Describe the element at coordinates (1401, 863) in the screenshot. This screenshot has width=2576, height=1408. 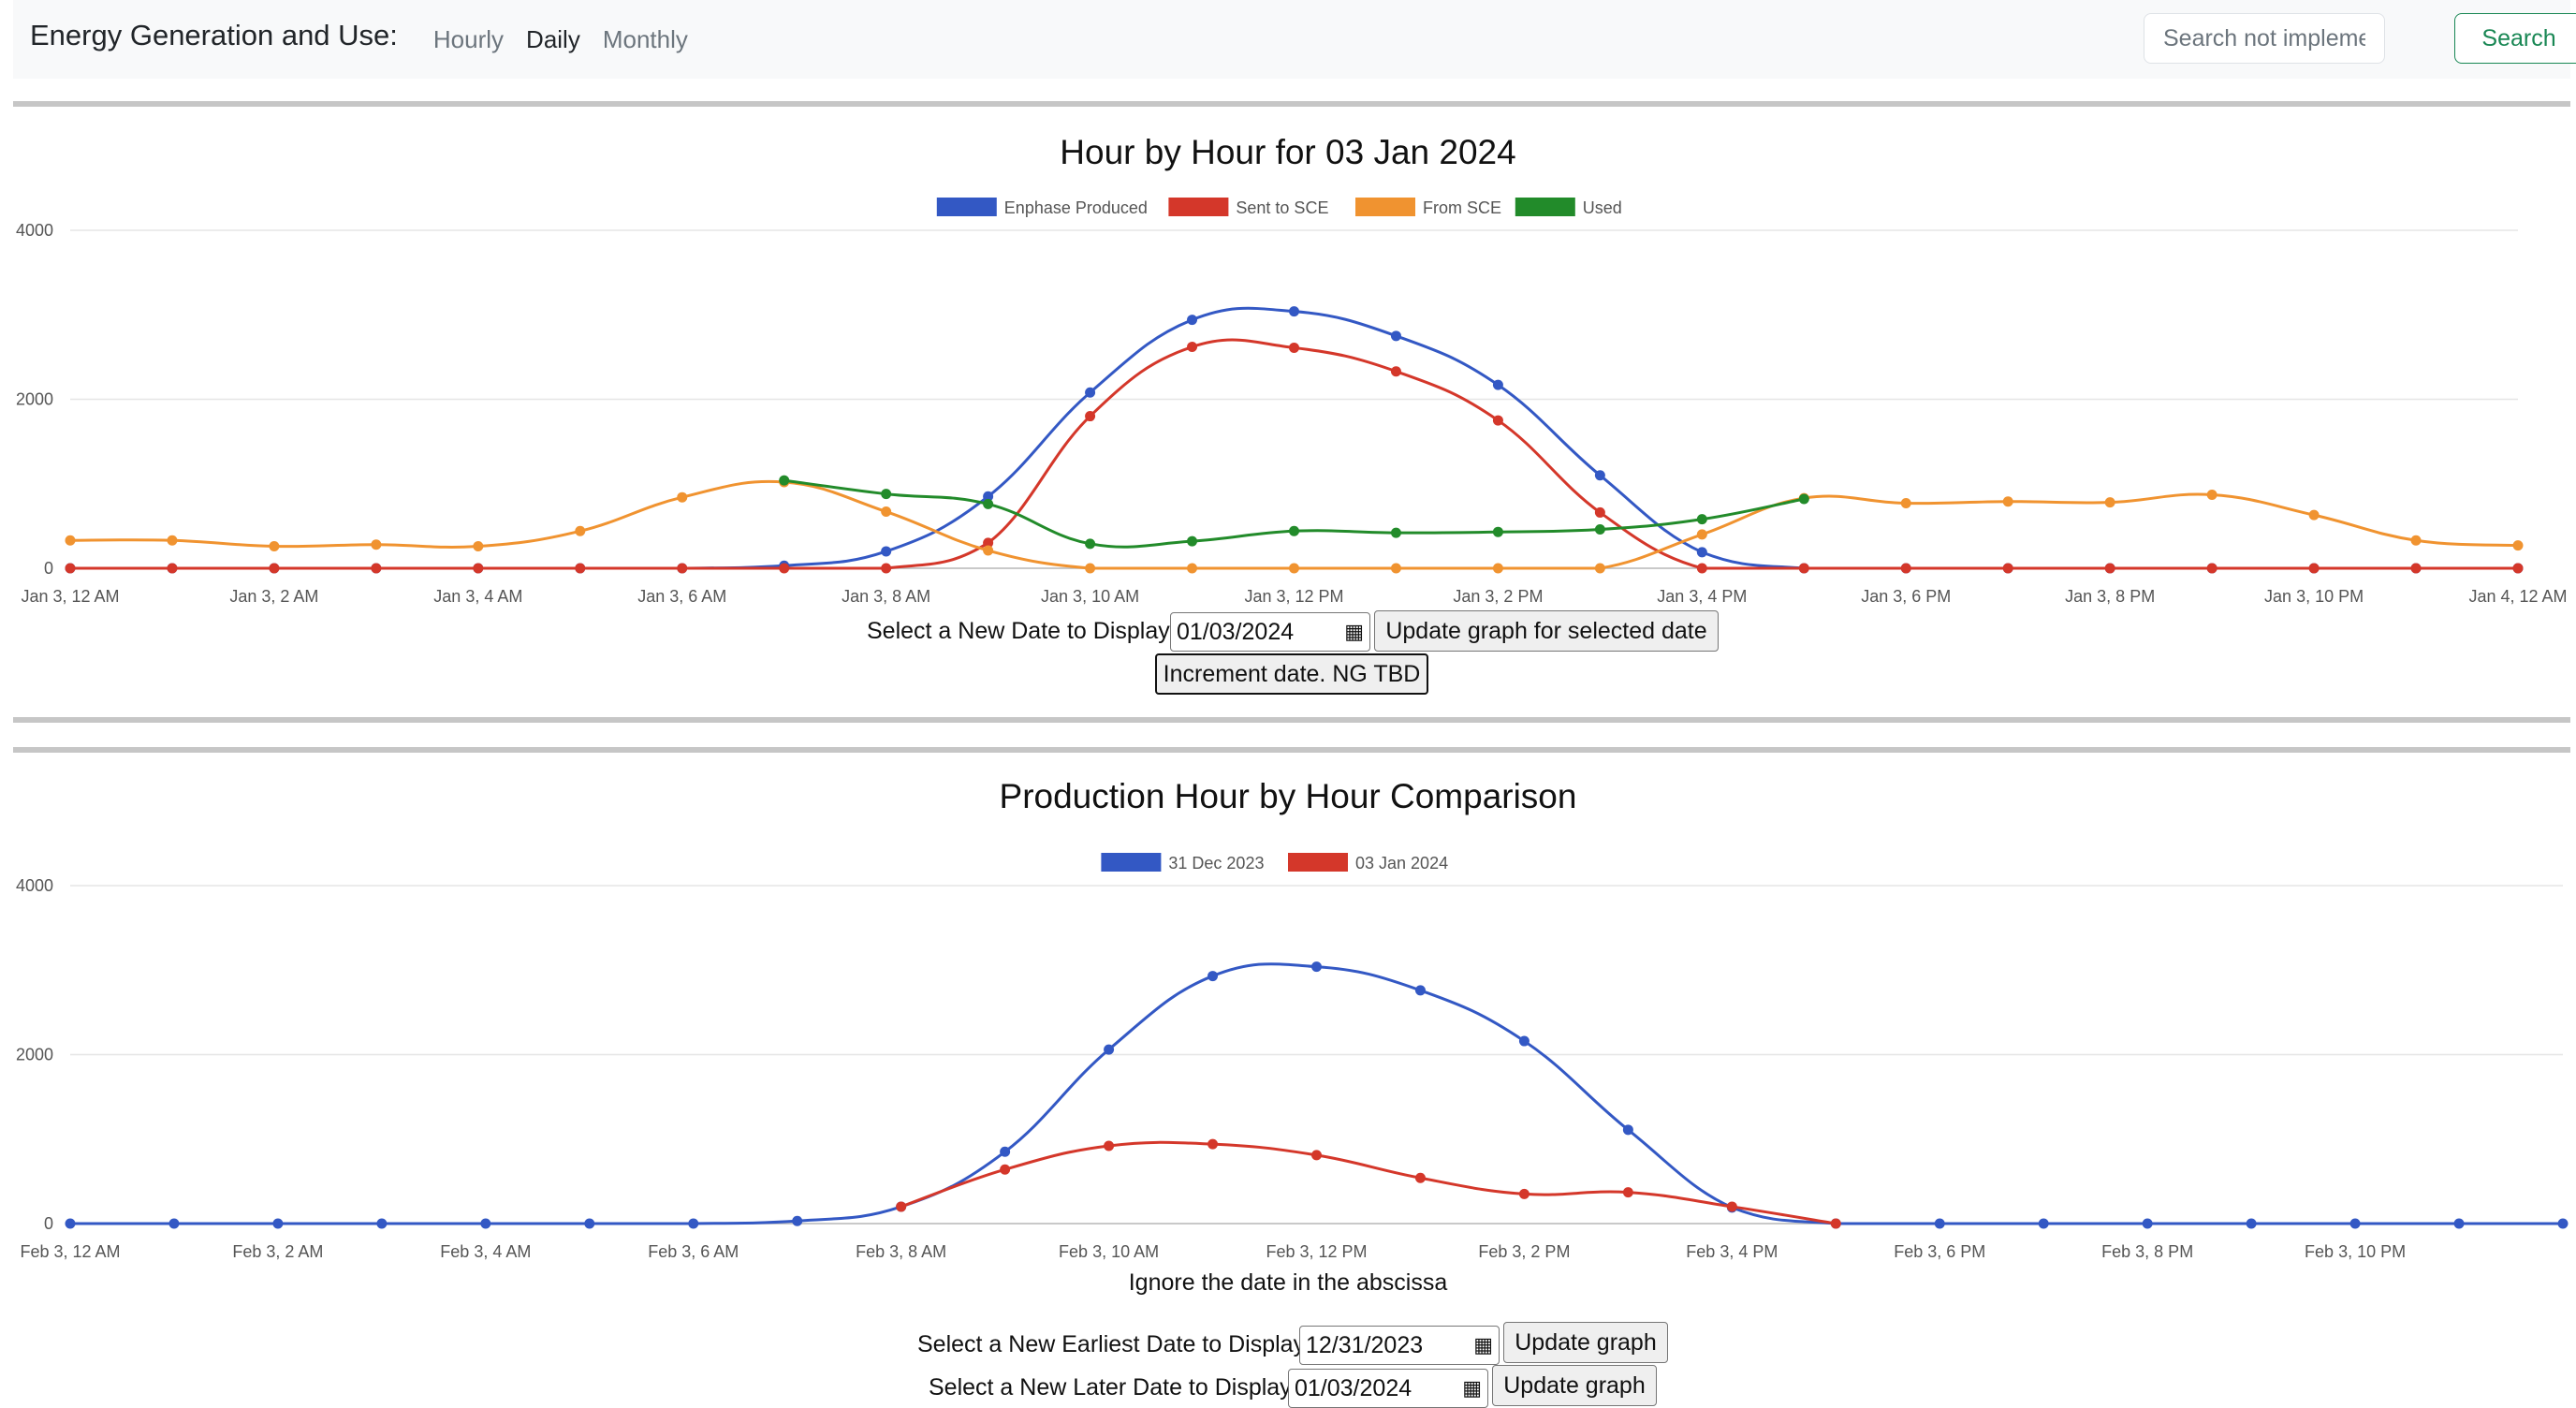
I see `legend-label: 03 Jan 2024` at that location.